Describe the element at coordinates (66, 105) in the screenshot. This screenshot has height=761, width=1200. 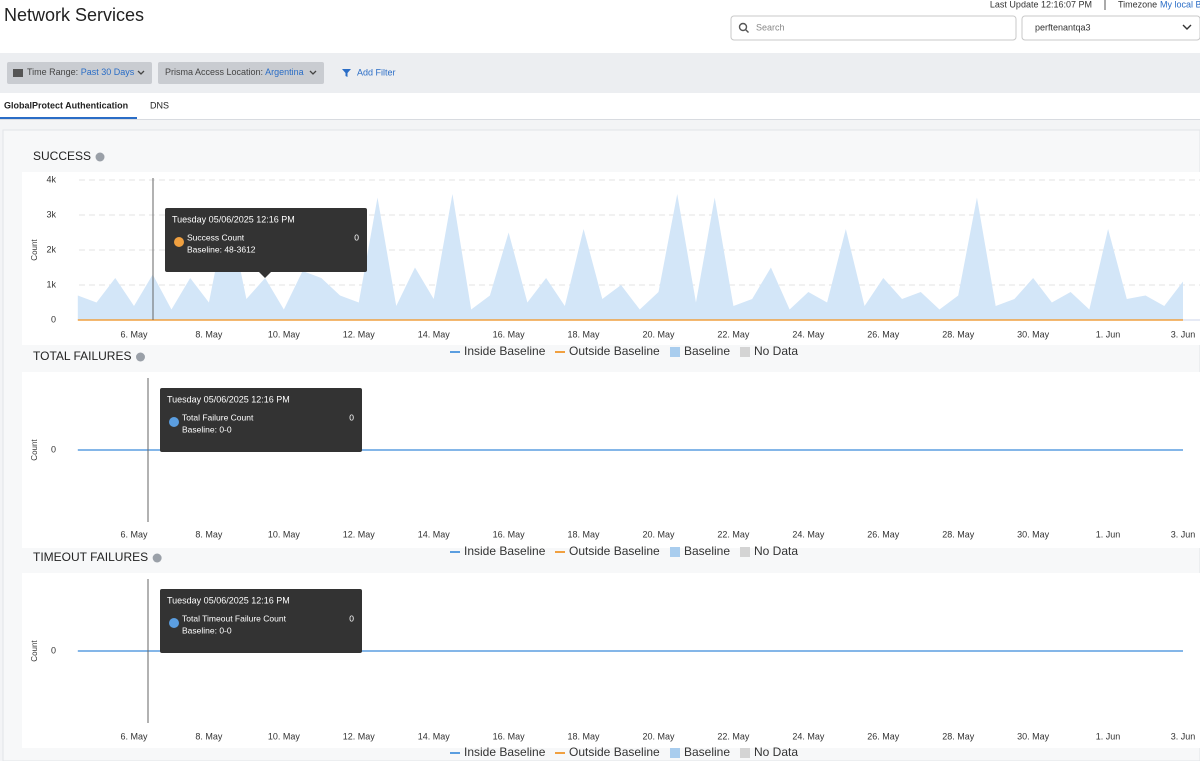
I see `tab-active: GlobalProtect Authentication` at that location.